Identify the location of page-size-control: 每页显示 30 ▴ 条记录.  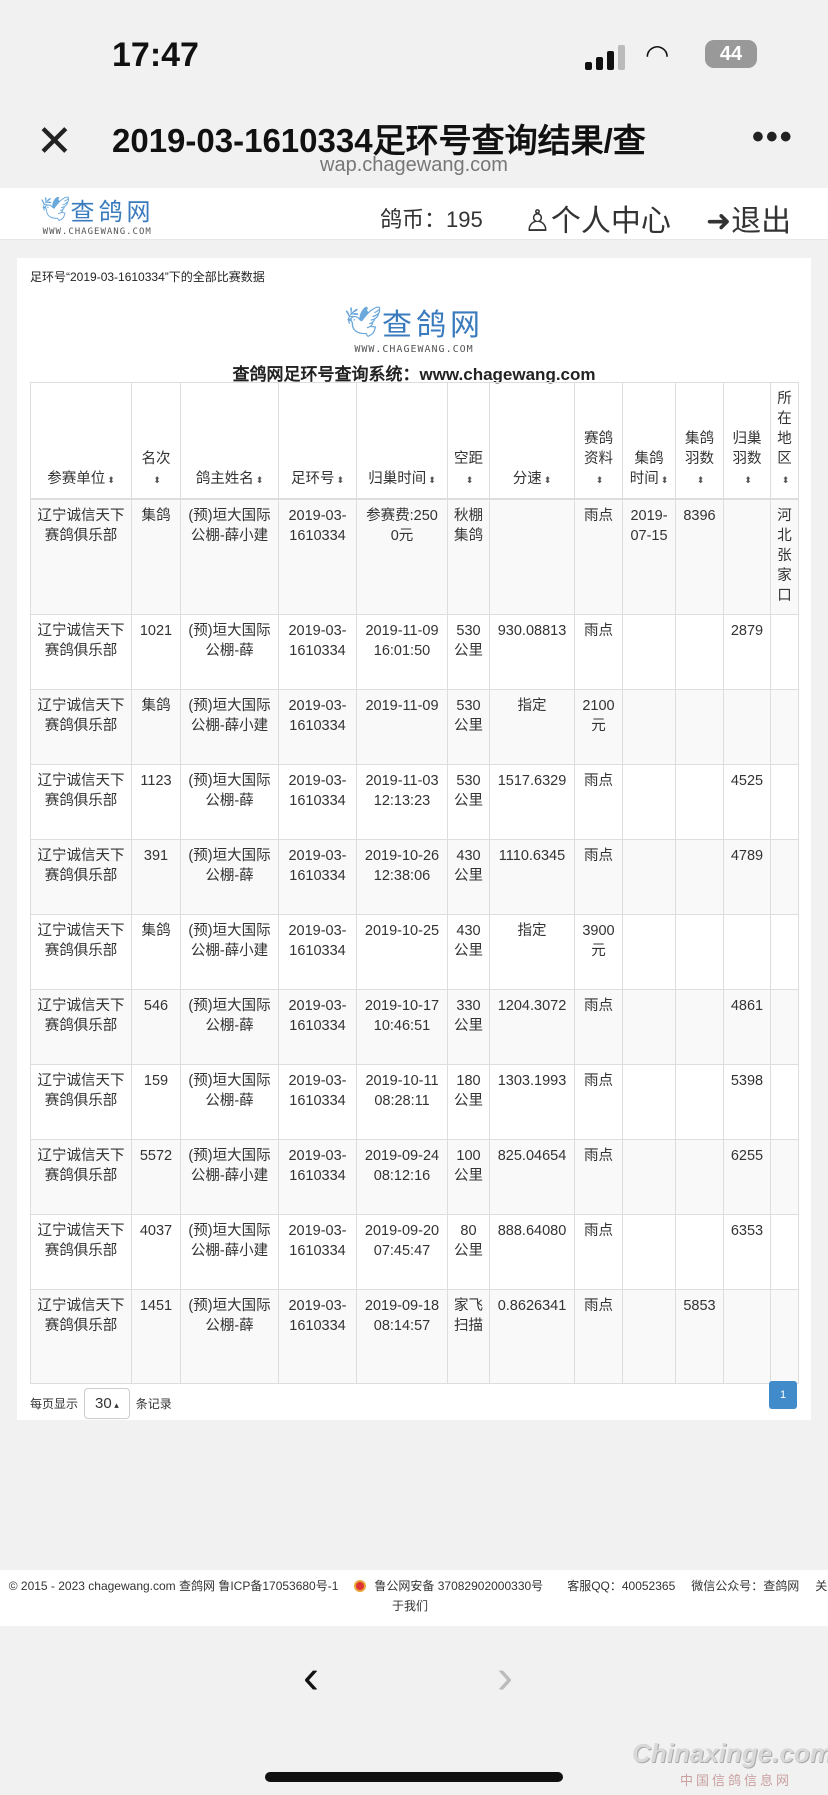
(101, 1403).